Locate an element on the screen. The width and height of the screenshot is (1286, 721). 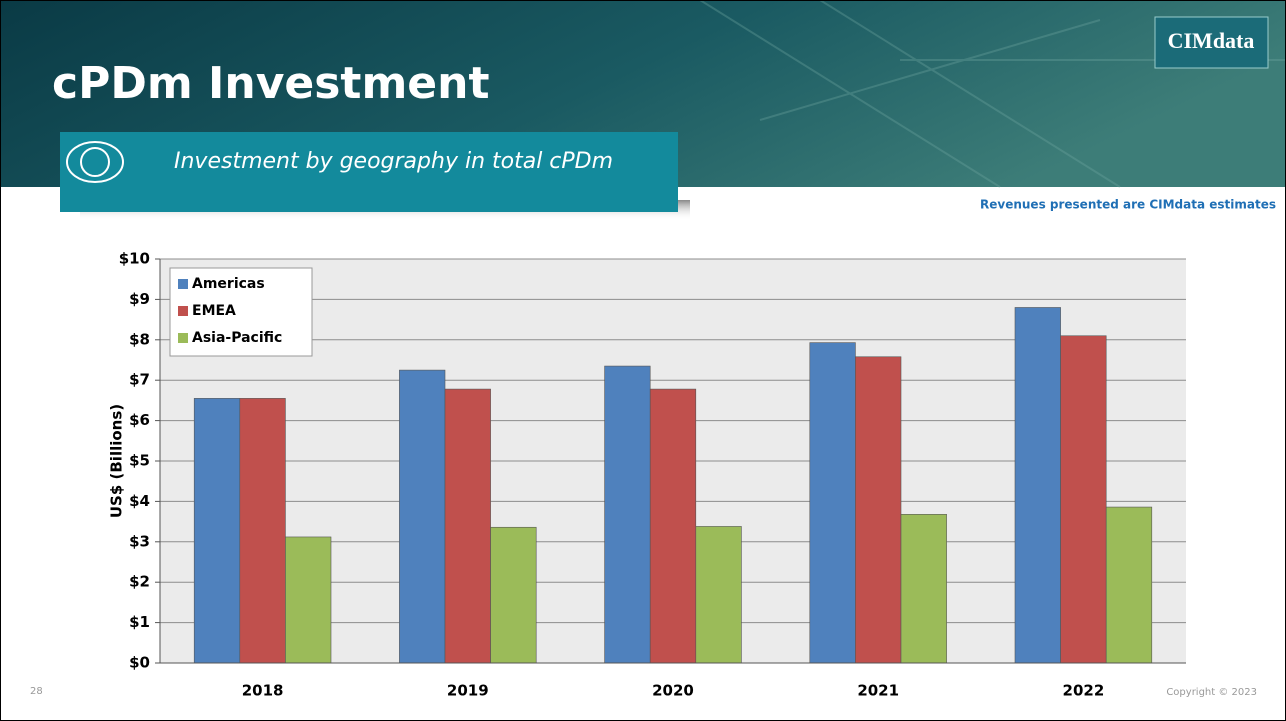
header-decoration is located at coordinates (992, 94).